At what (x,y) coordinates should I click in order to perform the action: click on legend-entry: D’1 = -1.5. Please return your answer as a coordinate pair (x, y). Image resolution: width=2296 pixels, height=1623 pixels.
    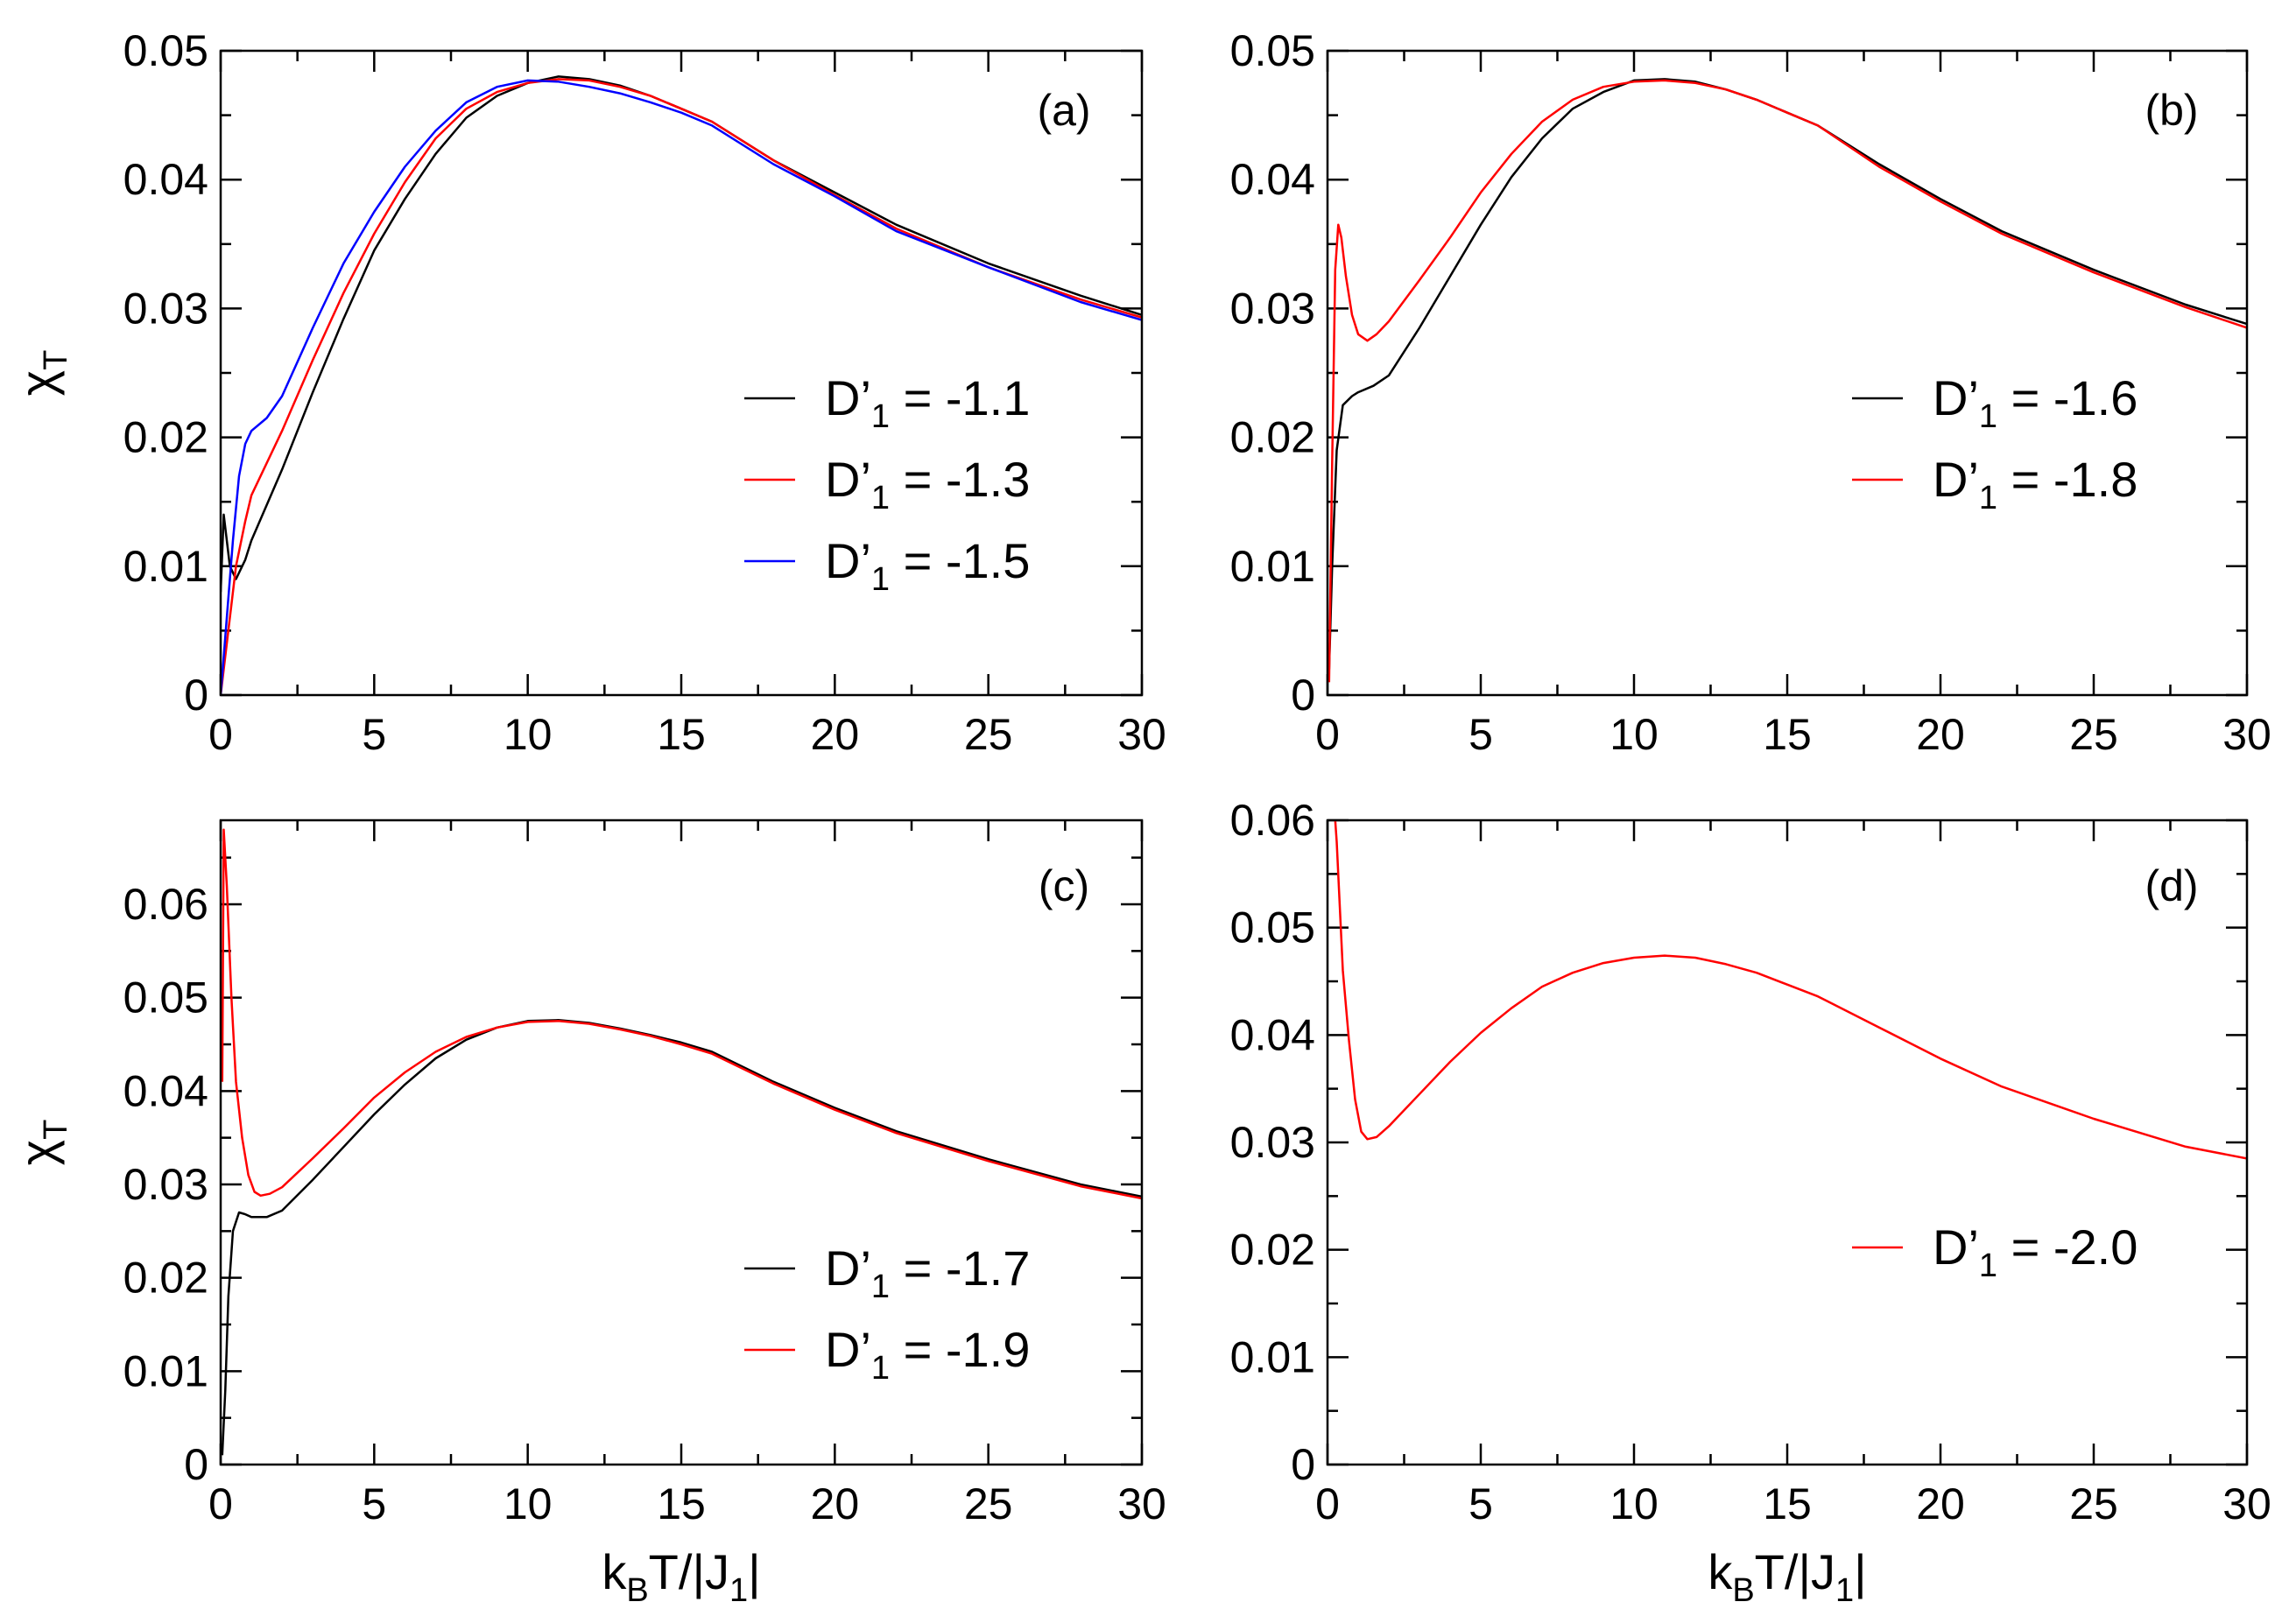
    Looking at the image, I should click on (927, 565).